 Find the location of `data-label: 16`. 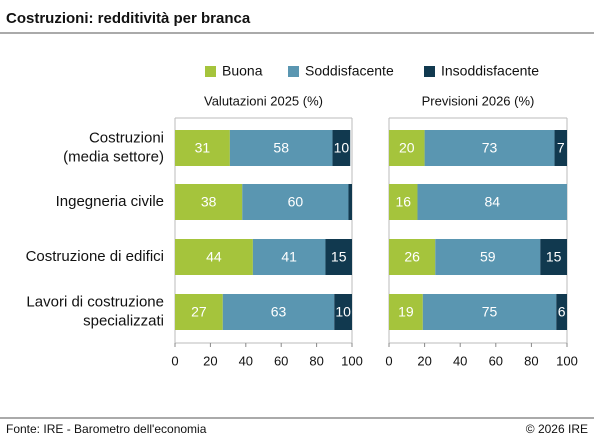

data-label: 16 is located at coordinates (403, 202).